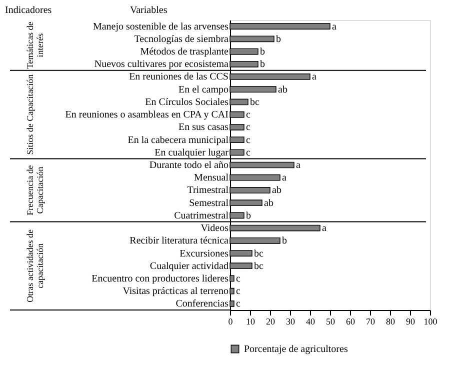 The height and width of the screenshot is (370, 450). Describe the element at coordinates (35, 265) in the screenshot. I see `text: Otras actividades de capacitación` at that location.